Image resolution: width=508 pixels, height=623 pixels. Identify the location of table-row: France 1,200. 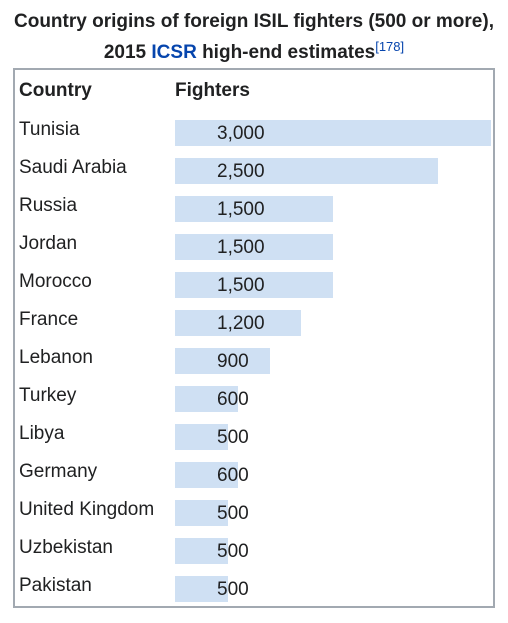
(254, 327).